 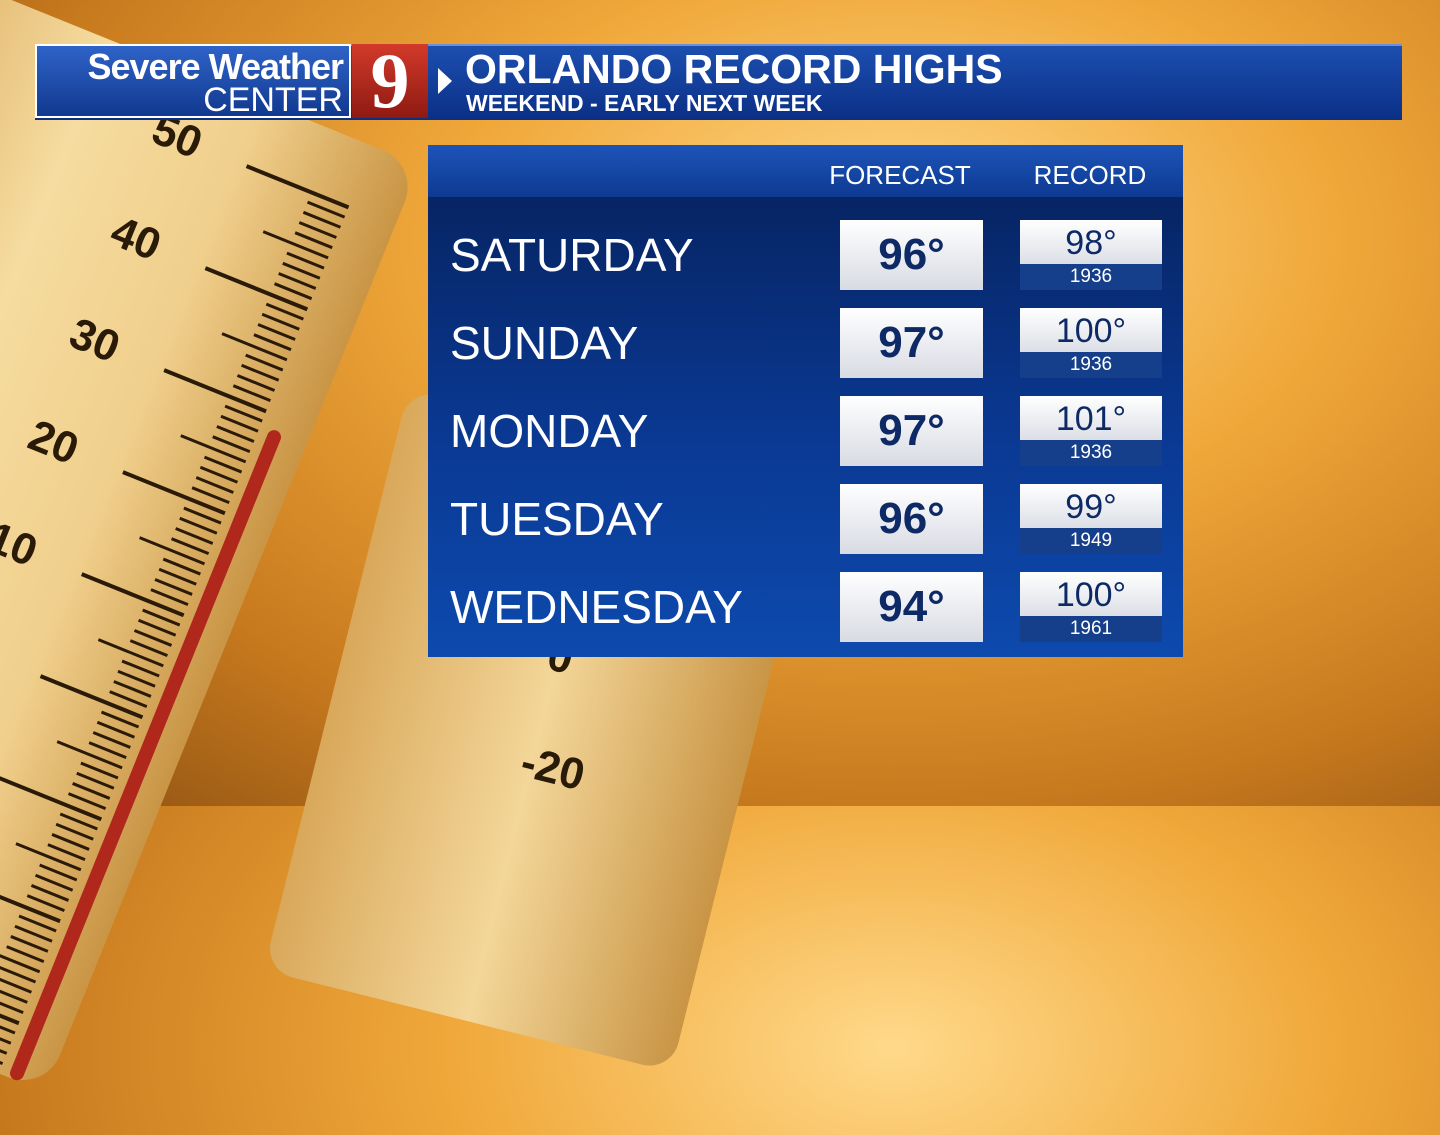 I want to click on scale-label: 40, so click(x=135, y=238).